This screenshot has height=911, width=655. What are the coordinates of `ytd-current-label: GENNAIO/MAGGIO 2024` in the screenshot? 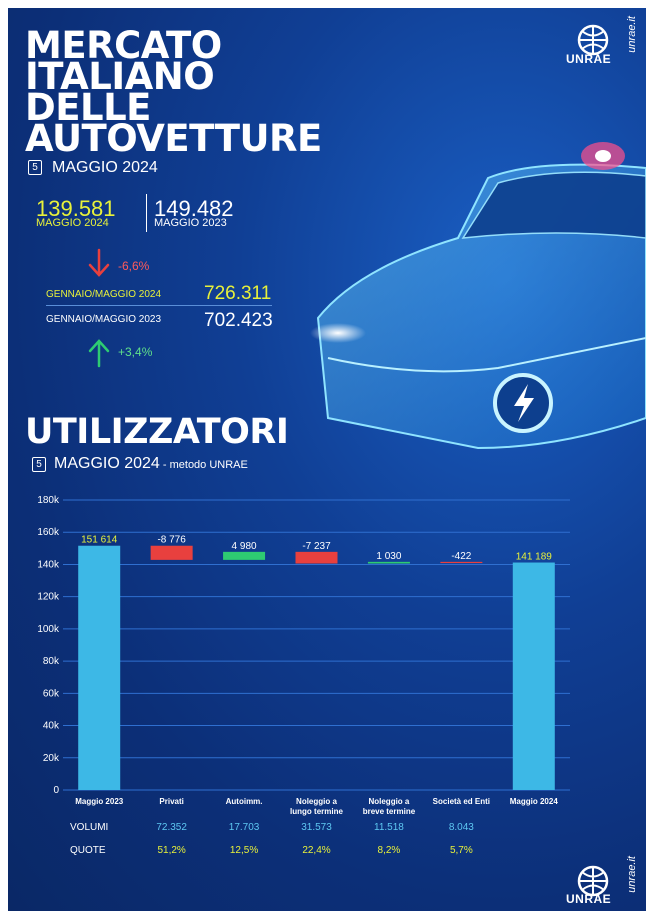 It's located at (104, 294).